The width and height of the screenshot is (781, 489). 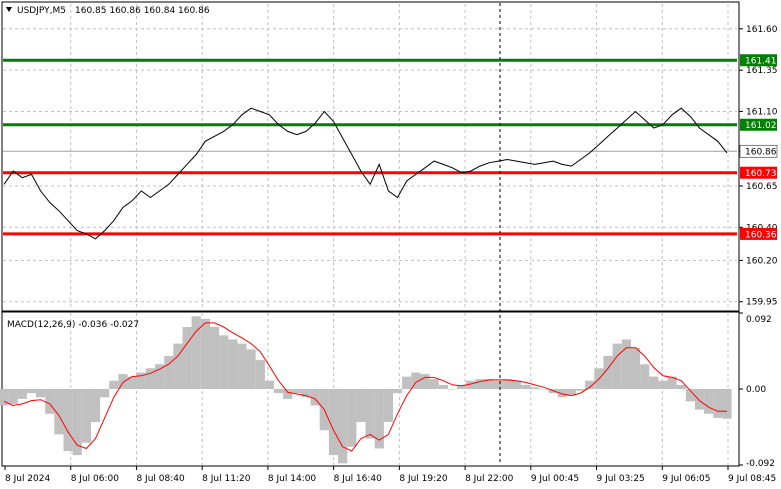 I want to click on y-tick-label: 160.20, so click(x=762, y=261).